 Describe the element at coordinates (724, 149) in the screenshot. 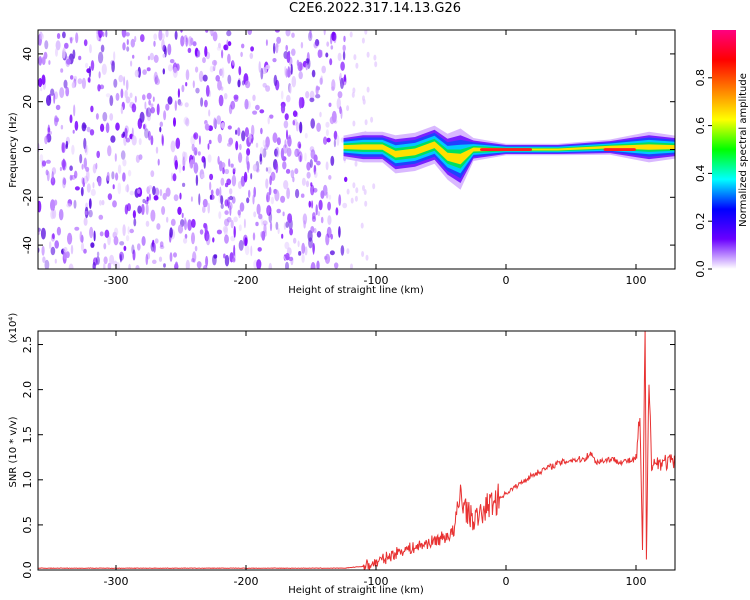

I see `colorbar-gradient` at that location.